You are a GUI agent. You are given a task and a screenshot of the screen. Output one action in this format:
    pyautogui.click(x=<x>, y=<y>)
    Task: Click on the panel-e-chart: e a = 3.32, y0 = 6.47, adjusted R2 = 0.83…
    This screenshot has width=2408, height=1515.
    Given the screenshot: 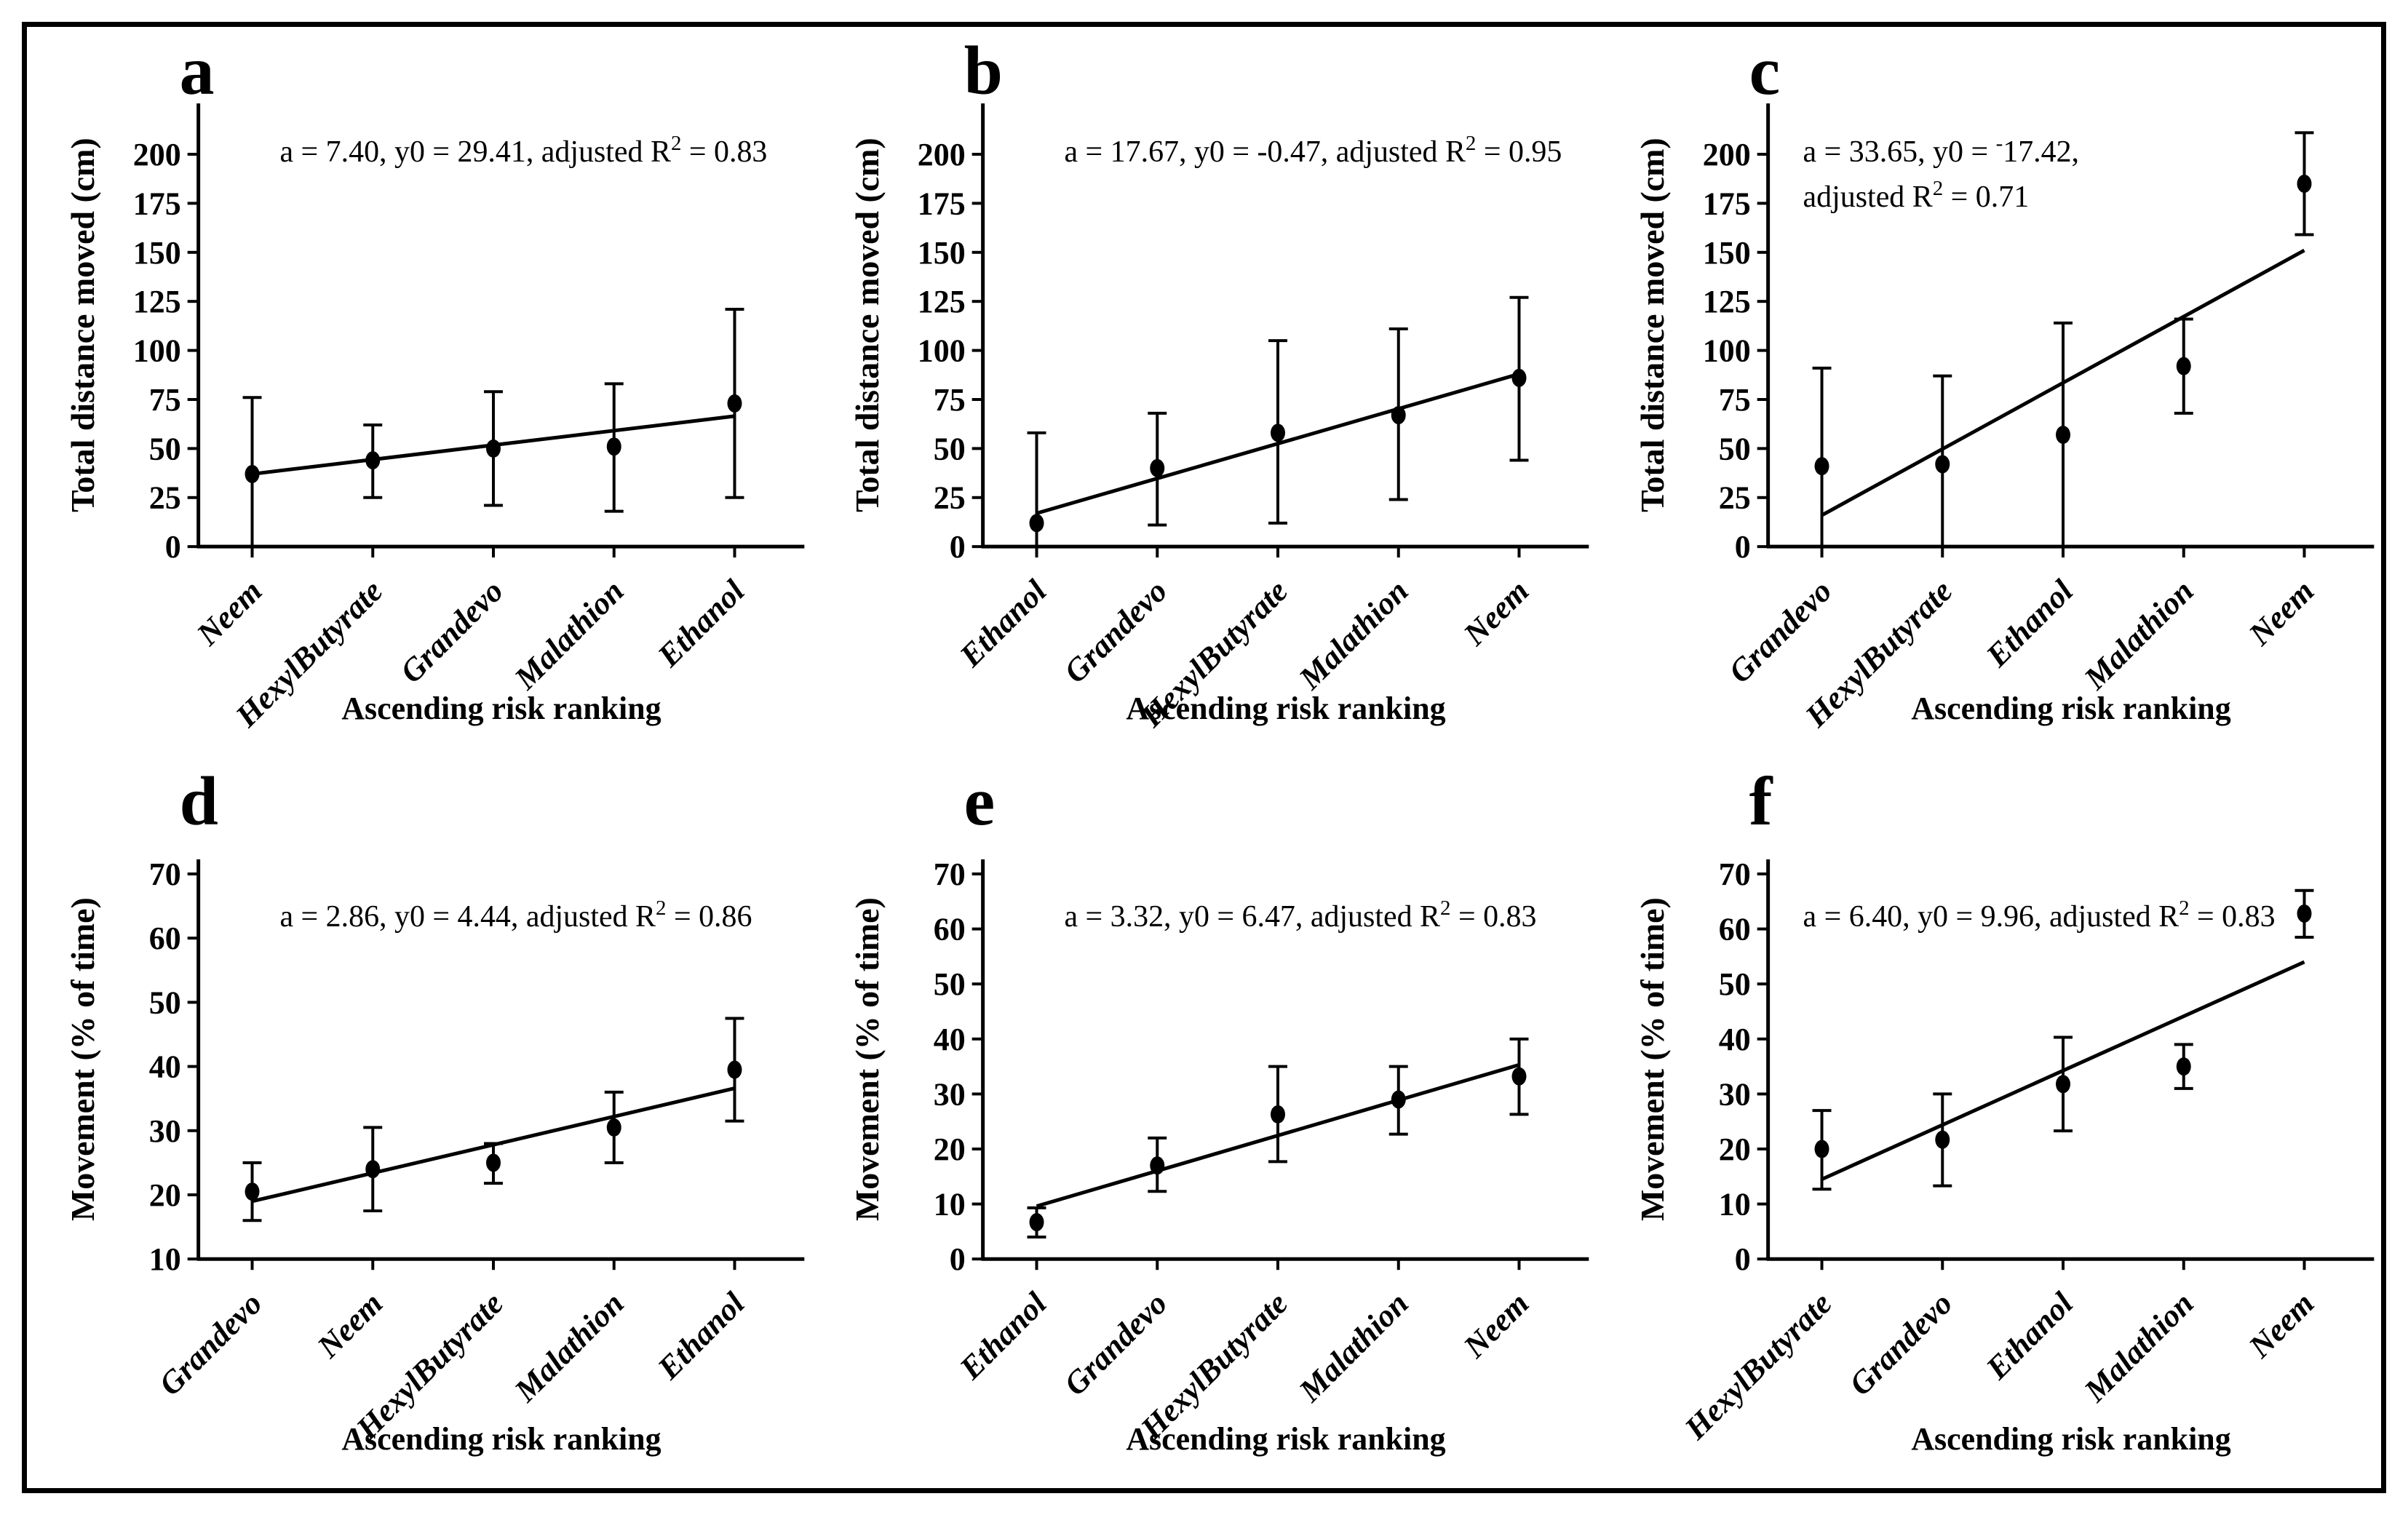 What is the action you would take?
    pyautogui.click(x=1219, y=1110)
    